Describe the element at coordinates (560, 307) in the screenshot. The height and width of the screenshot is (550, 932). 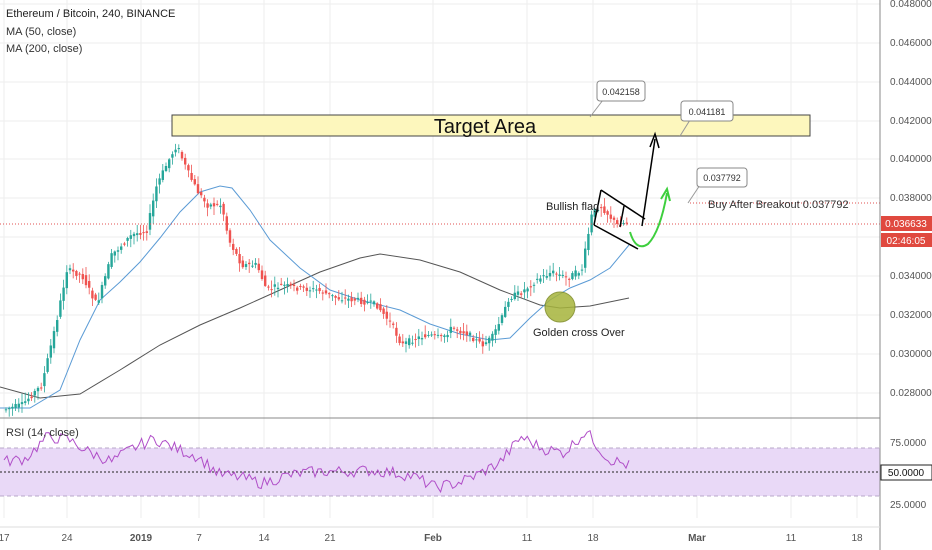
I see `golden-cross-marker` at that location.